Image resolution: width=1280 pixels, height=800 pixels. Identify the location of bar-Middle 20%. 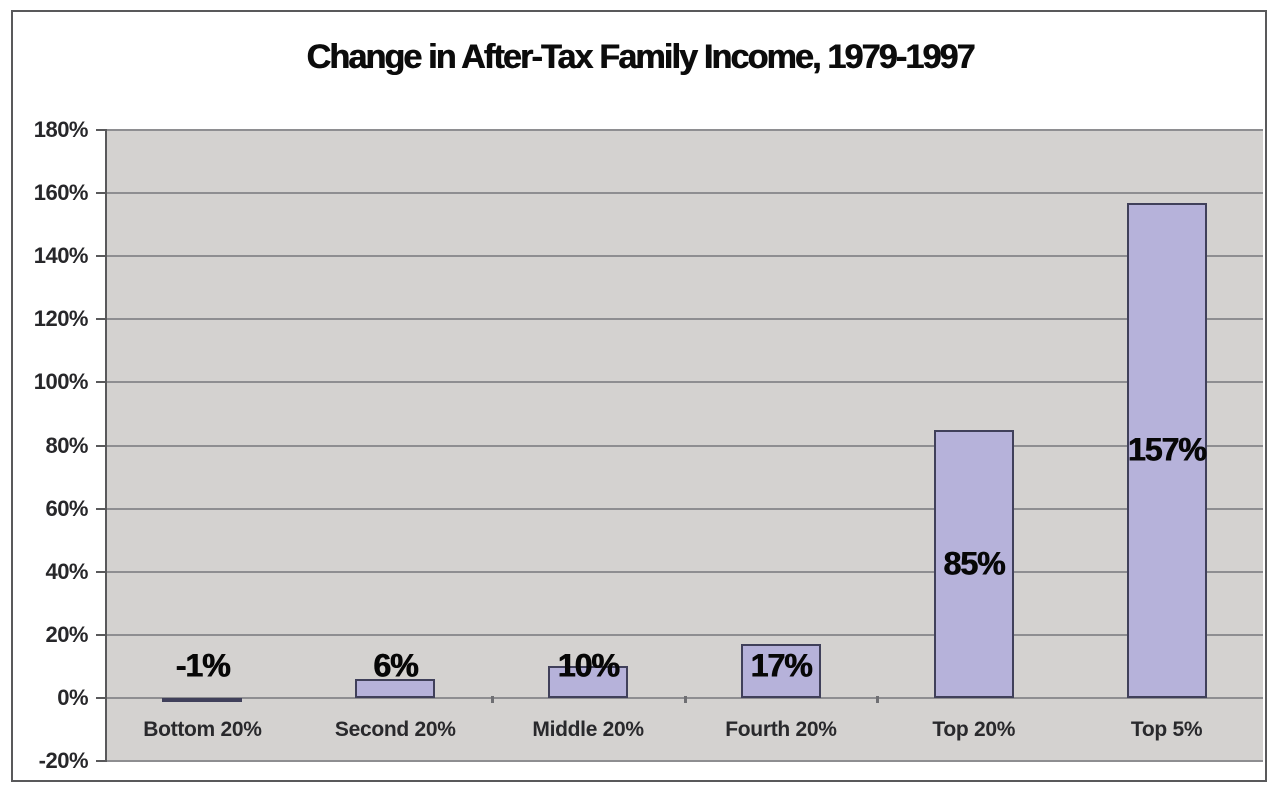
(588, 682).